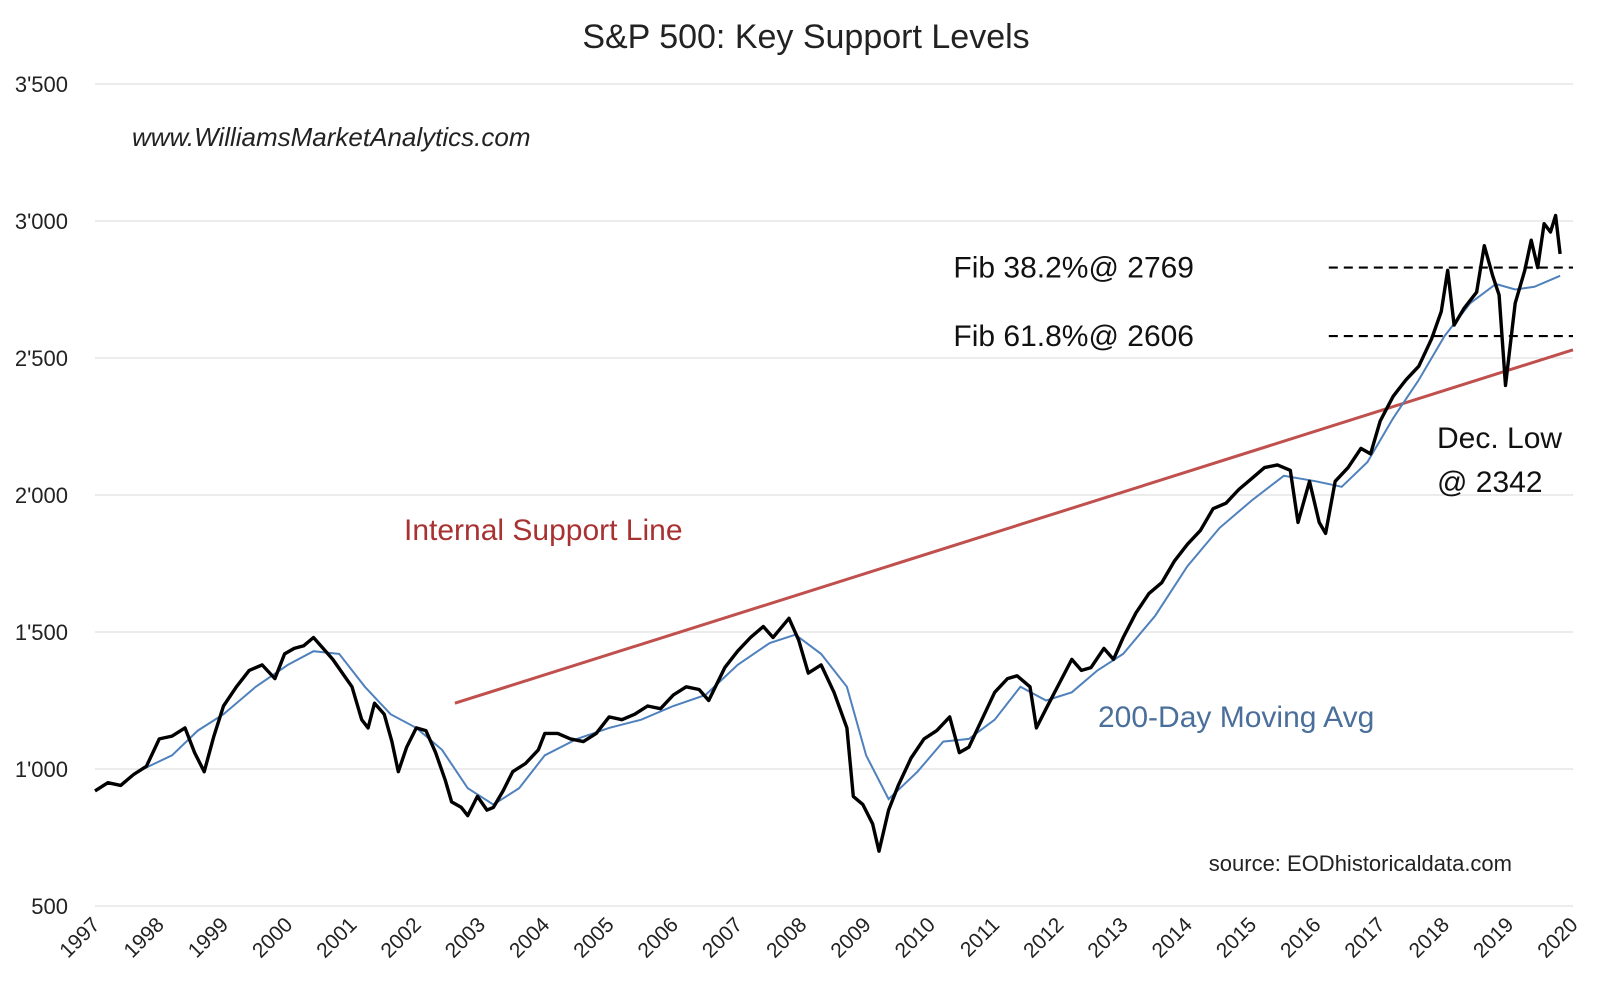  Describe the element at coordinates (1263, 302) in the screenshot. I see `fib-levels: Fib 38.2%@ 2769 Fib 61.8%@ 2606` at that location.